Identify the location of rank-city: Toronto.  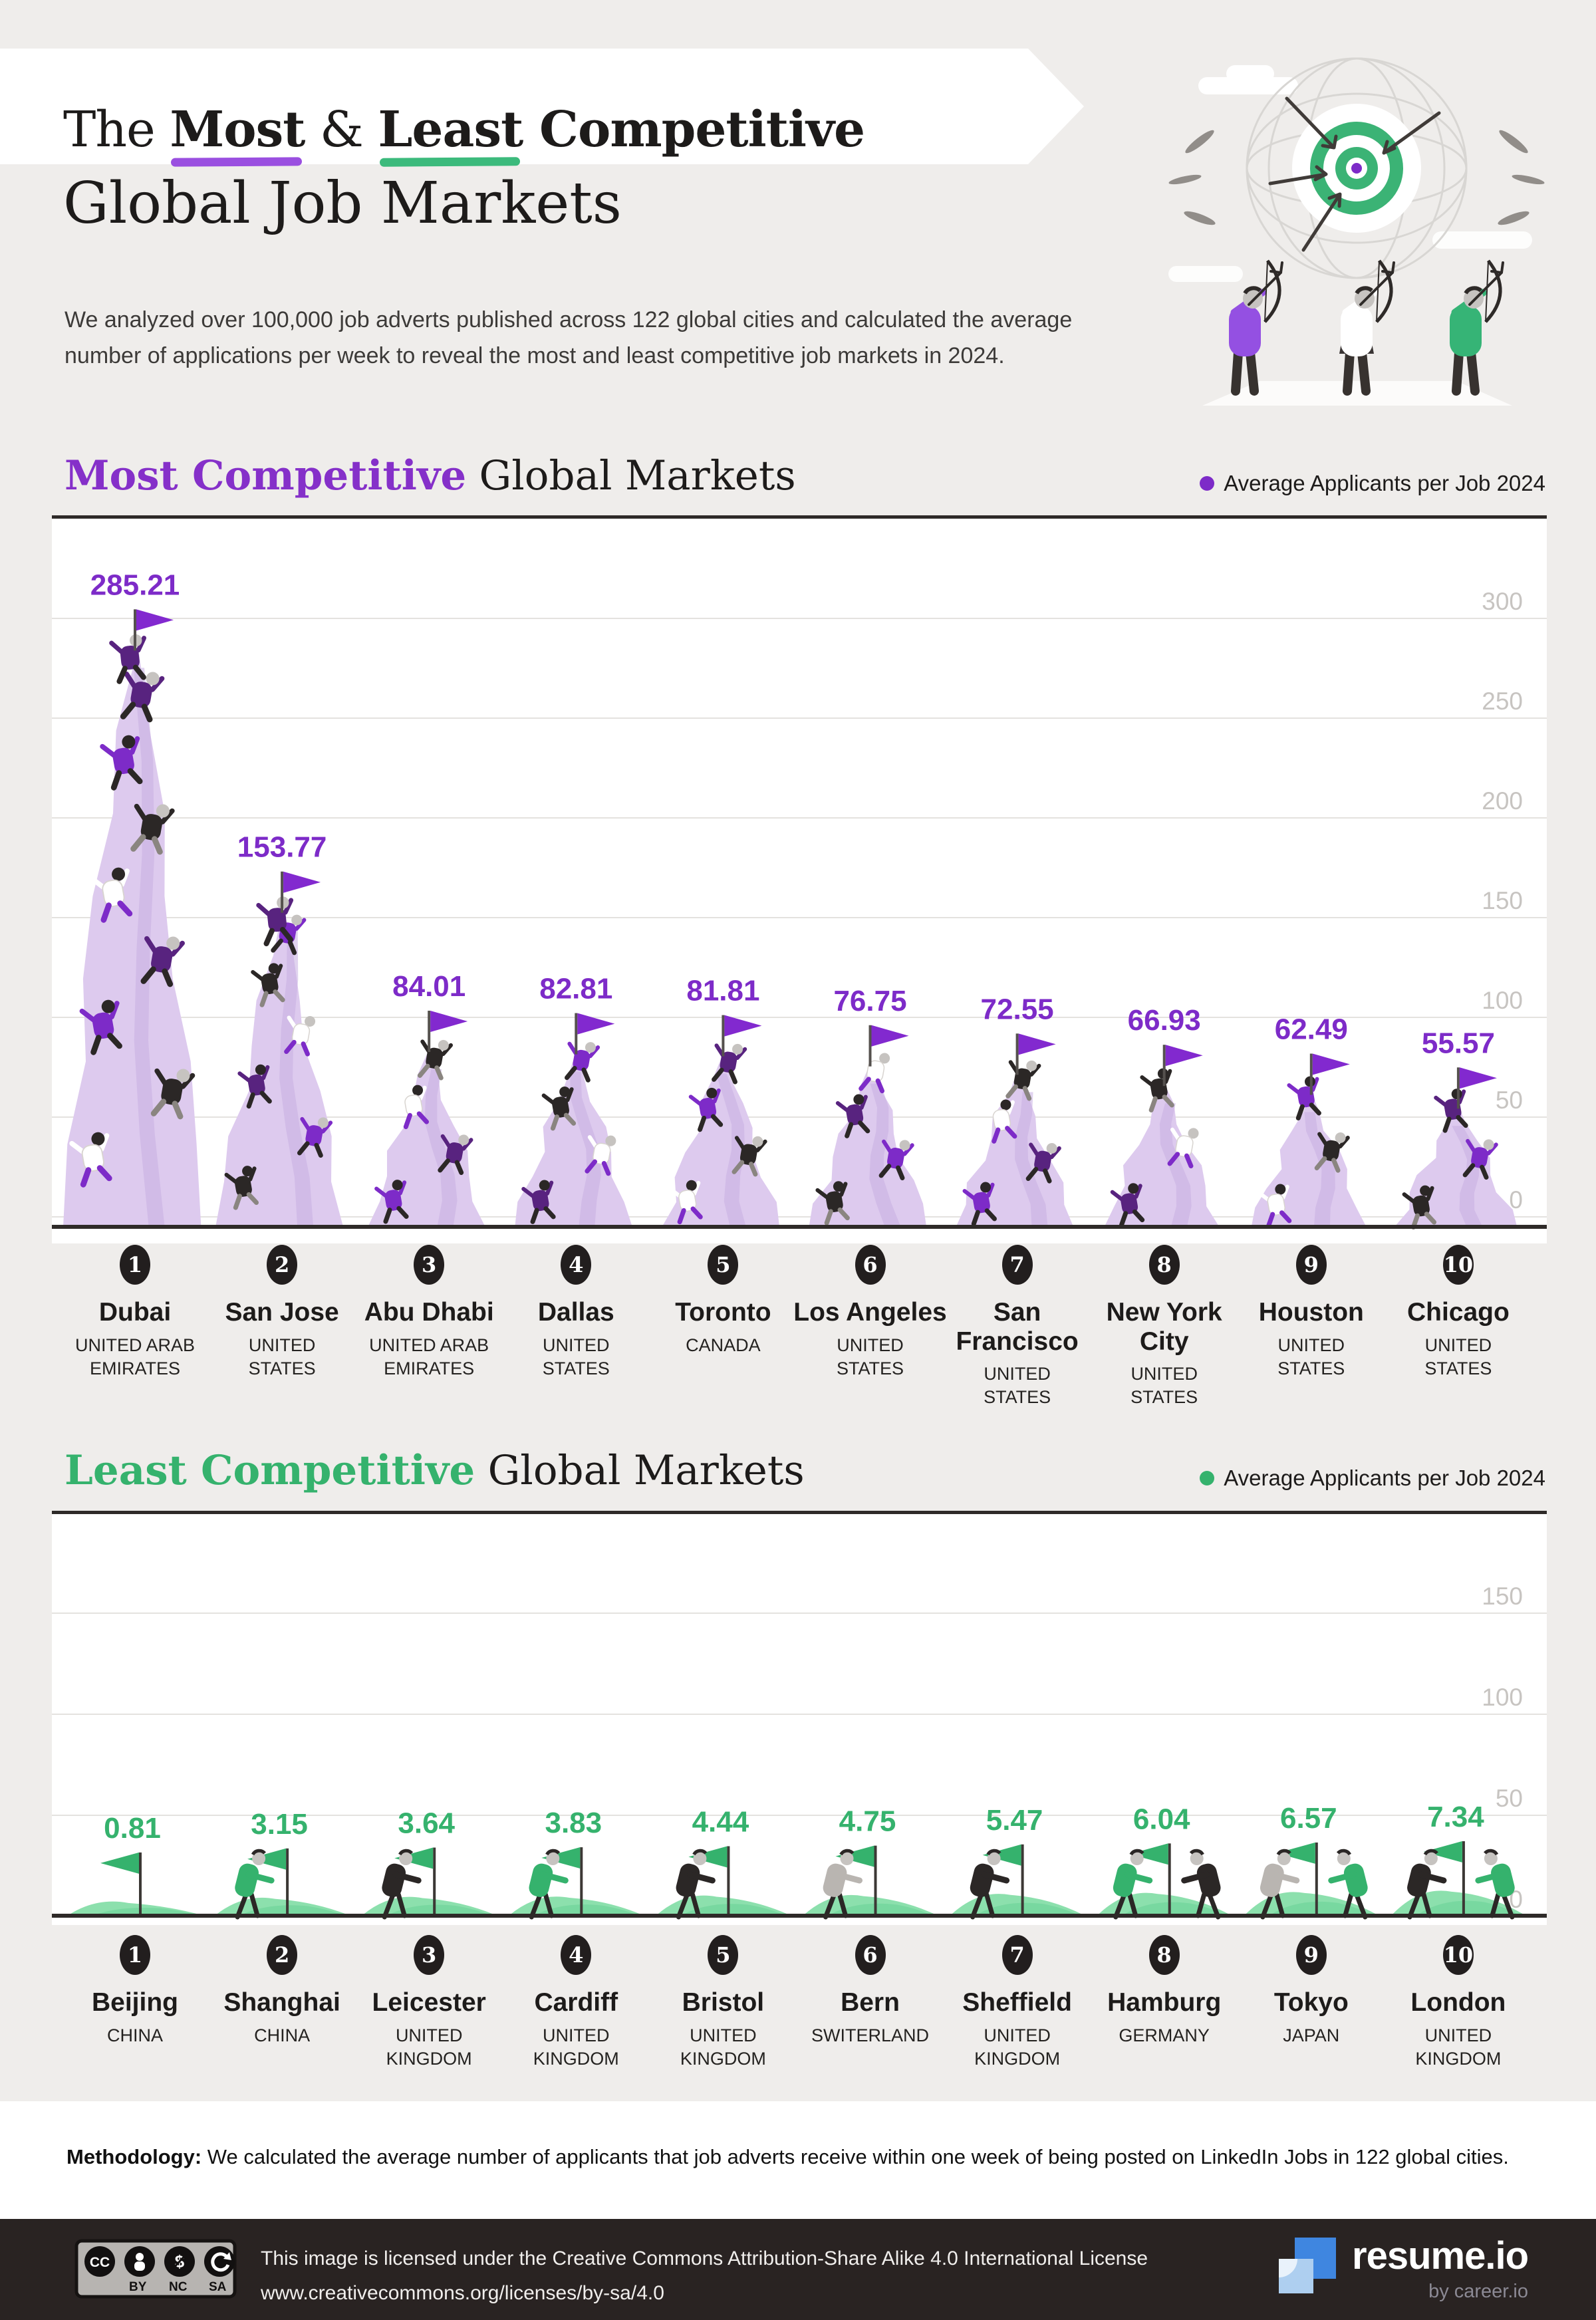
(723, 1312).